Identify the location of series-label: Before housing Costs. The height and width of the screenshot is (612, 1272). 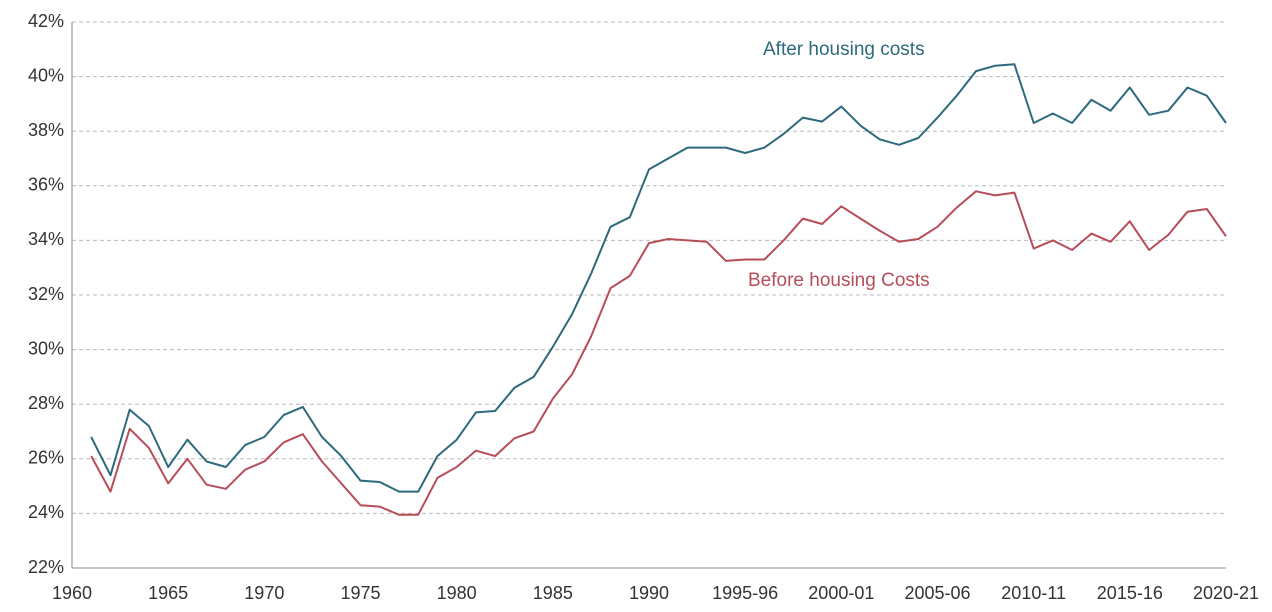
(839, 280).